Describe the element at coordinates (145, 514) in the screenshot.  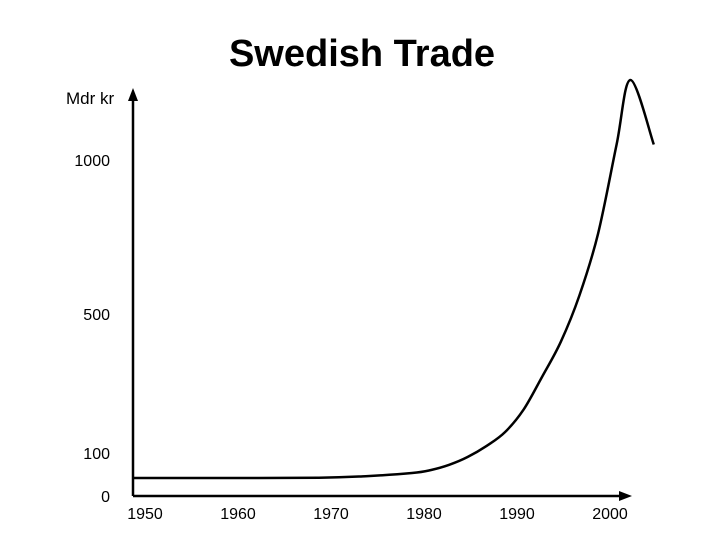
I see `x-tick-label: 1950` at that location.